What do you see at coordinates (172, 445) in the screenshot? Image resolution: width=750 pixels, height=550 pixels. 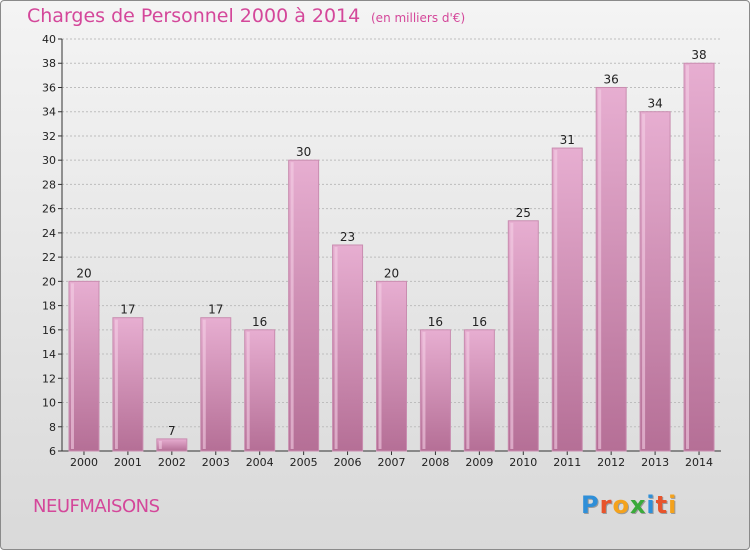 I see `bar-2002` at bounding box center [172, 445].